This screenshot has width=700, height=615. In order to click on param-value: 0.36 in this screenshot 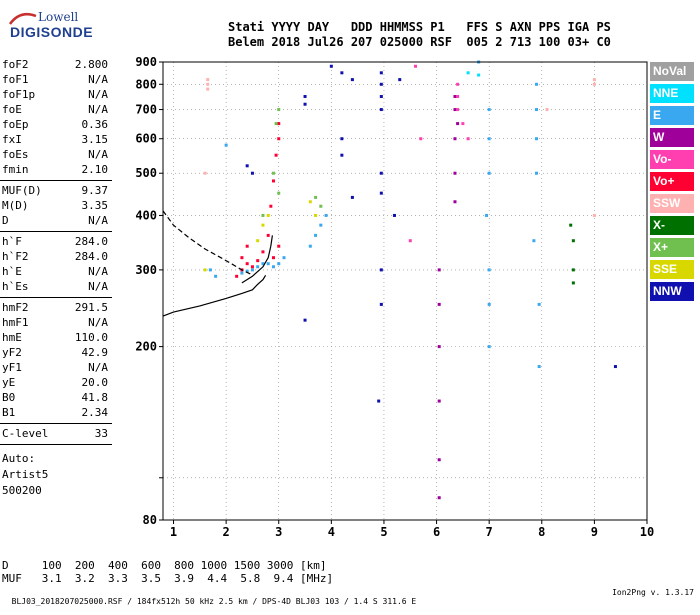, I will do `click(95, 124)`.